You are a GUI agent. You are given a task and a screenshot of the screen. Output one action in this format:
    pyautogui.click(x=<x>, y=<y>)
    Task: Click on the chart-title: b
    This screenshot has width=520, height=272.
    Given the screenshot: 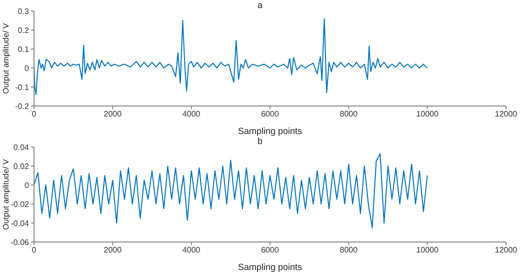 What is the action you would take?
    pyautogui.click(x=259, y=141)
    